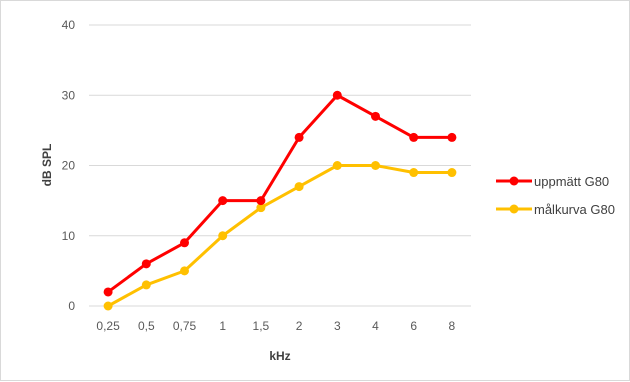 The height and width of the screenshot is (382, 630). Describe the element at coordinates (69, 25) in the screenshot. I see `y-tick-label: 40` at that location.